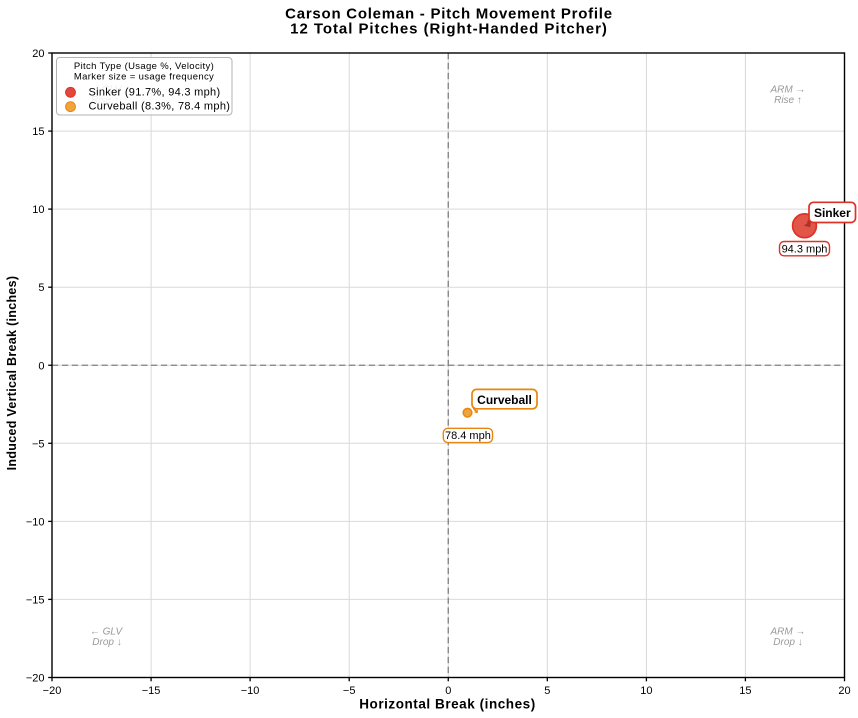 This screenshot has height=718, width=858. I want to click on svg-text: Rise ↑, so click(788, 100).